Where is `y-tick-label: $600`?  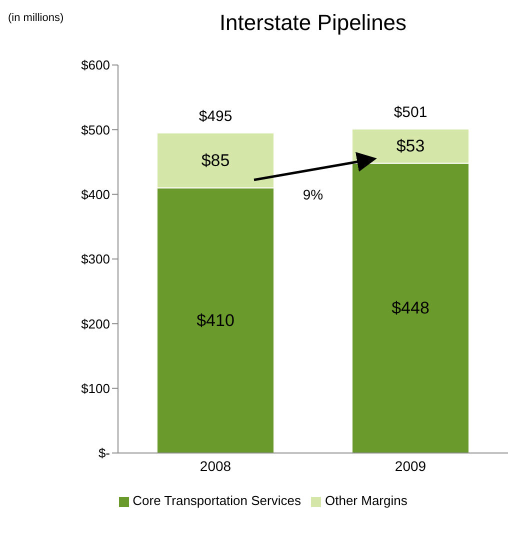 y-tick-label: $600 is located at coordinates (95, 65).